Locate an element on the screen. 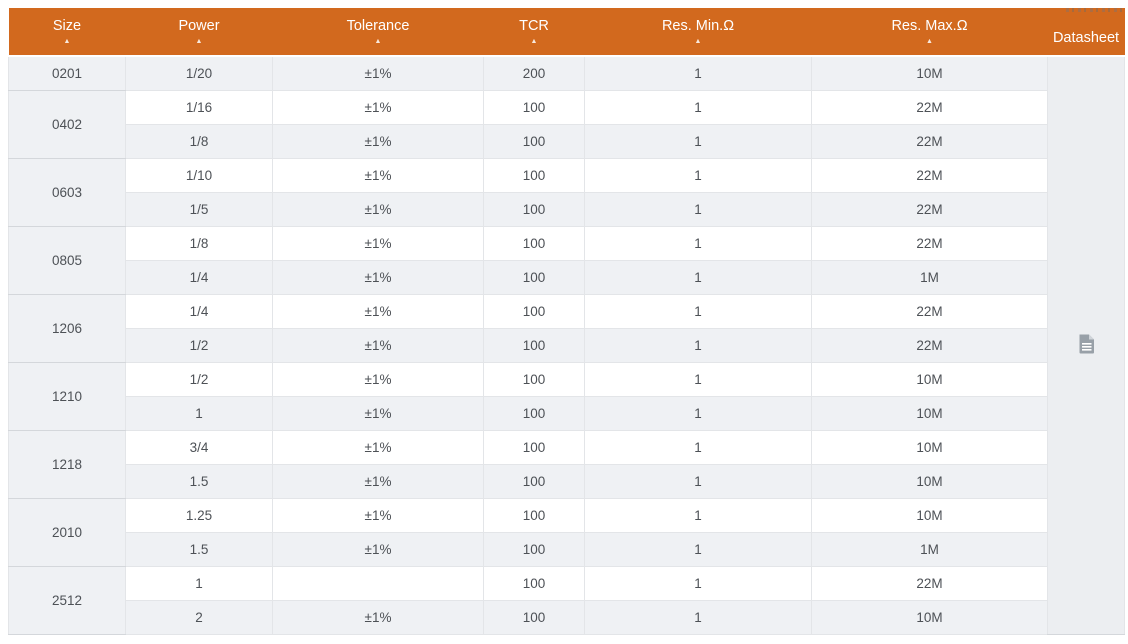  column-header-label: Power is located at coordinates (199, 26).